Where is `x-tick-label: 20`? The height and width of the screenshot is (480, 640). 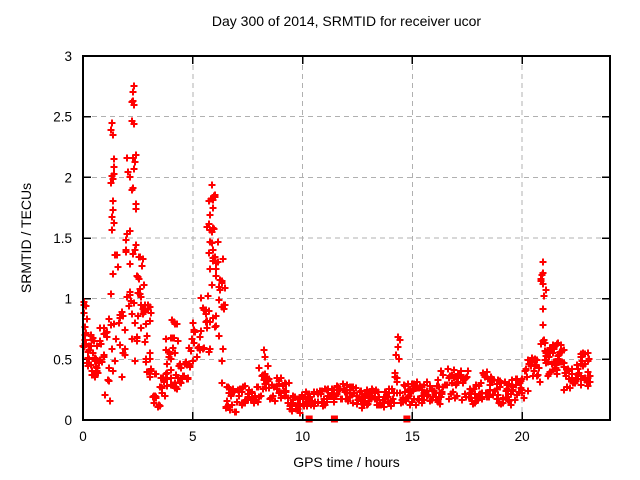 x-tick-label: 20 is located at coordinates (522, 436).